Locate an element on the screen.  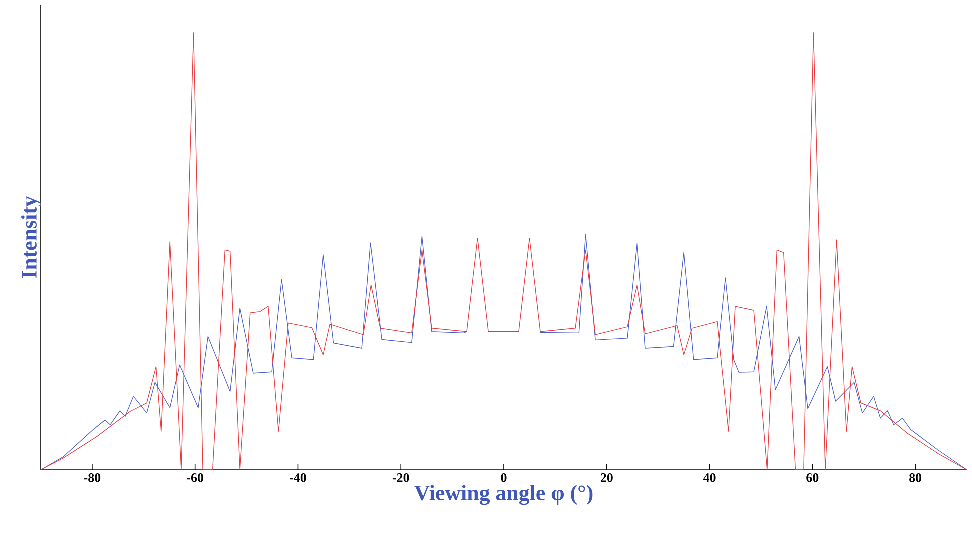
x-tick-label: 0 is located at coordinates (504, 478).